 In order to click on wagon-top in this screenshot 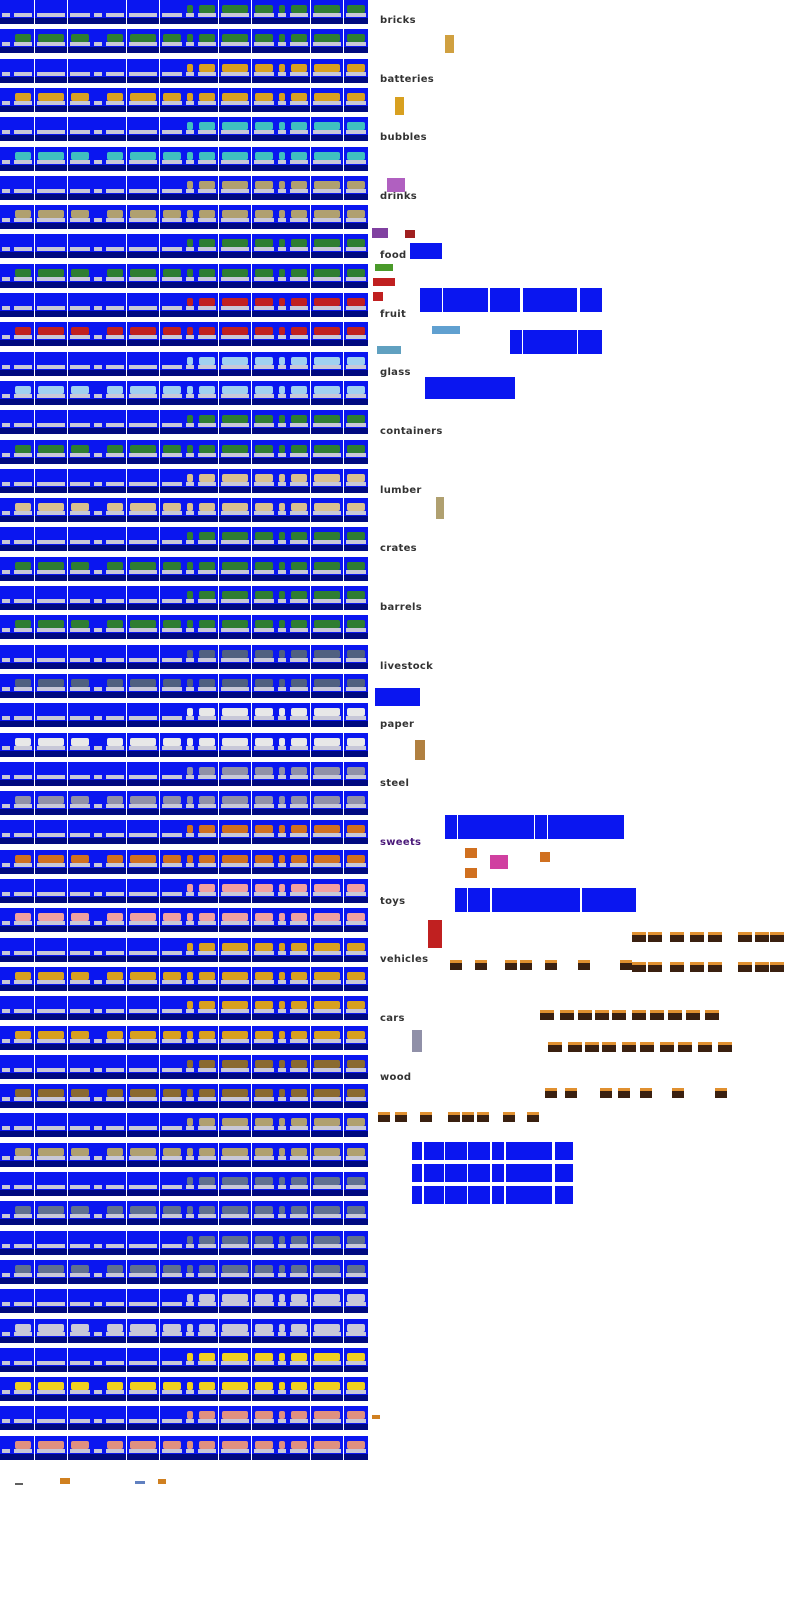, I will do `click(509, 1113)`.